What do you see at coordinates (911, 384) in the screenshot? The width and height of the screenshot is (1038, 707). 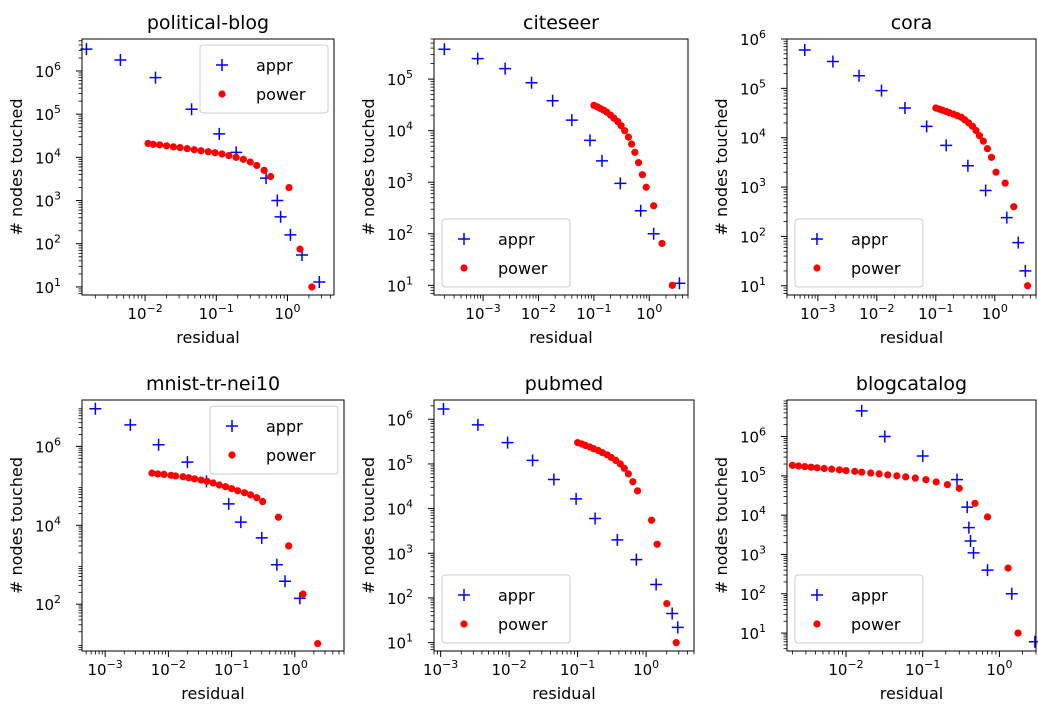 I see `chart-title: blogcatalog` at bounding box center [911, 384].